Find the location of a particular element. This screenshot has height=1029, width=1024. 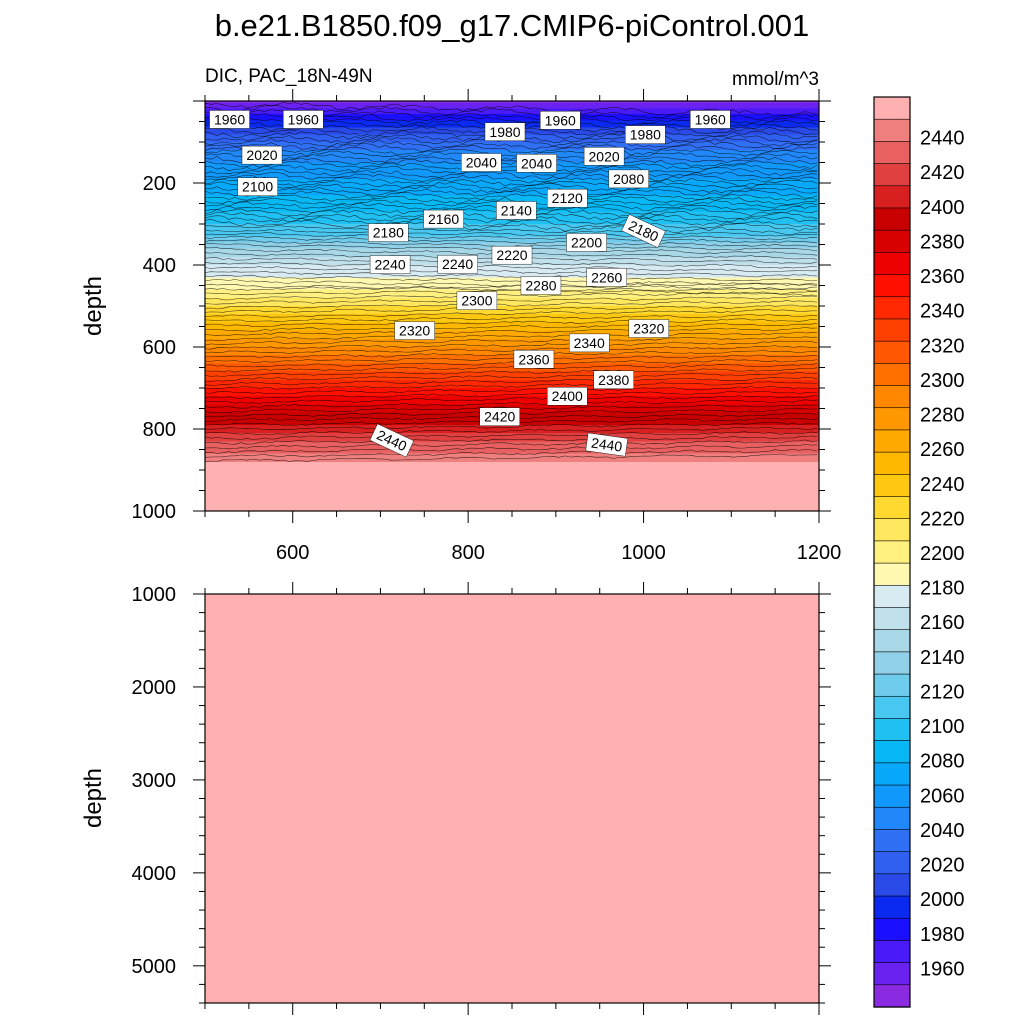

contour-label: 2180 is located at coordinates (388, 232).